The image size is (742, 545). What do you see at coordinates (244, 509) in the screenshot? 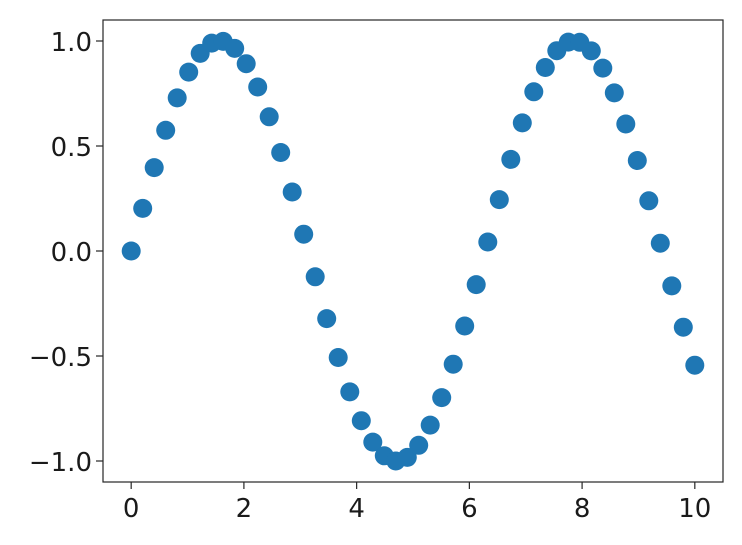
I see `x-axis-tick-label: 2` at bounding box center [244, 509].